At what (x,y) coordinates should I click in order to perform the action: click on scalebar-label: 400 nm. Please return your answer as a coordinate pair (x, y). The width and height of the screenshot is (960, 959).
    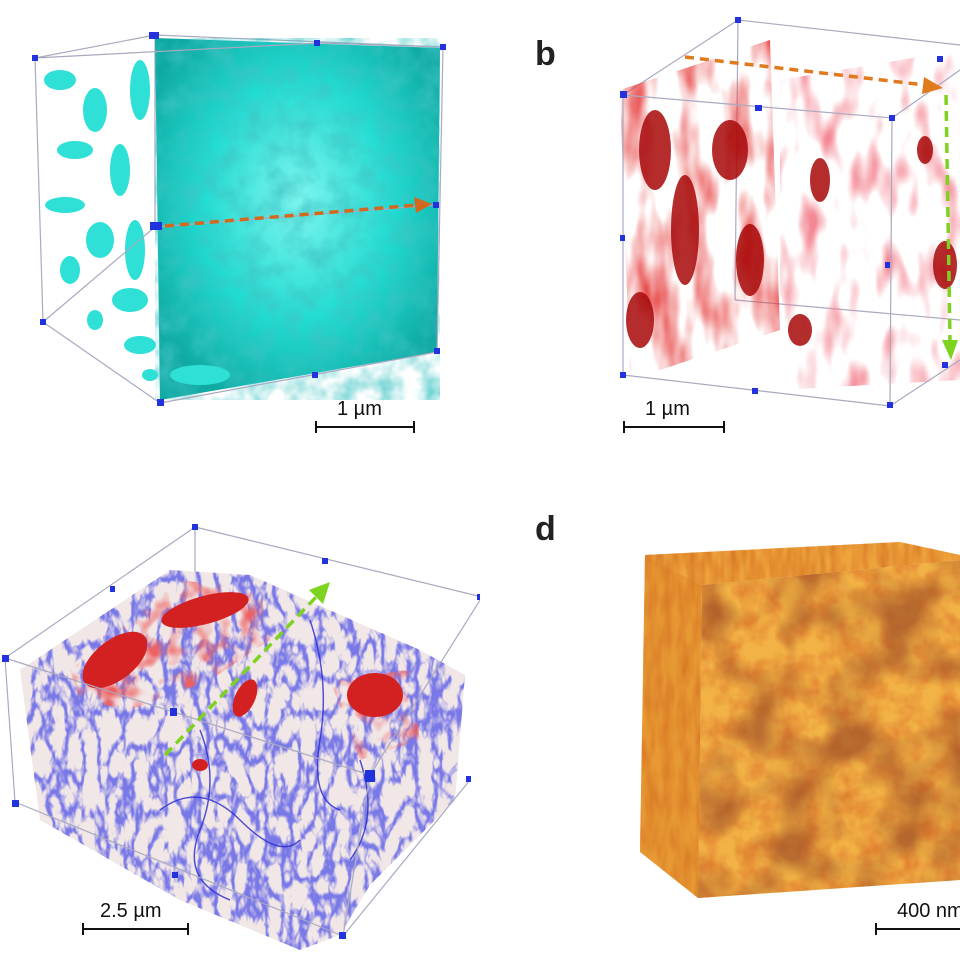
    Looking at the image, I should click on (928, 911).